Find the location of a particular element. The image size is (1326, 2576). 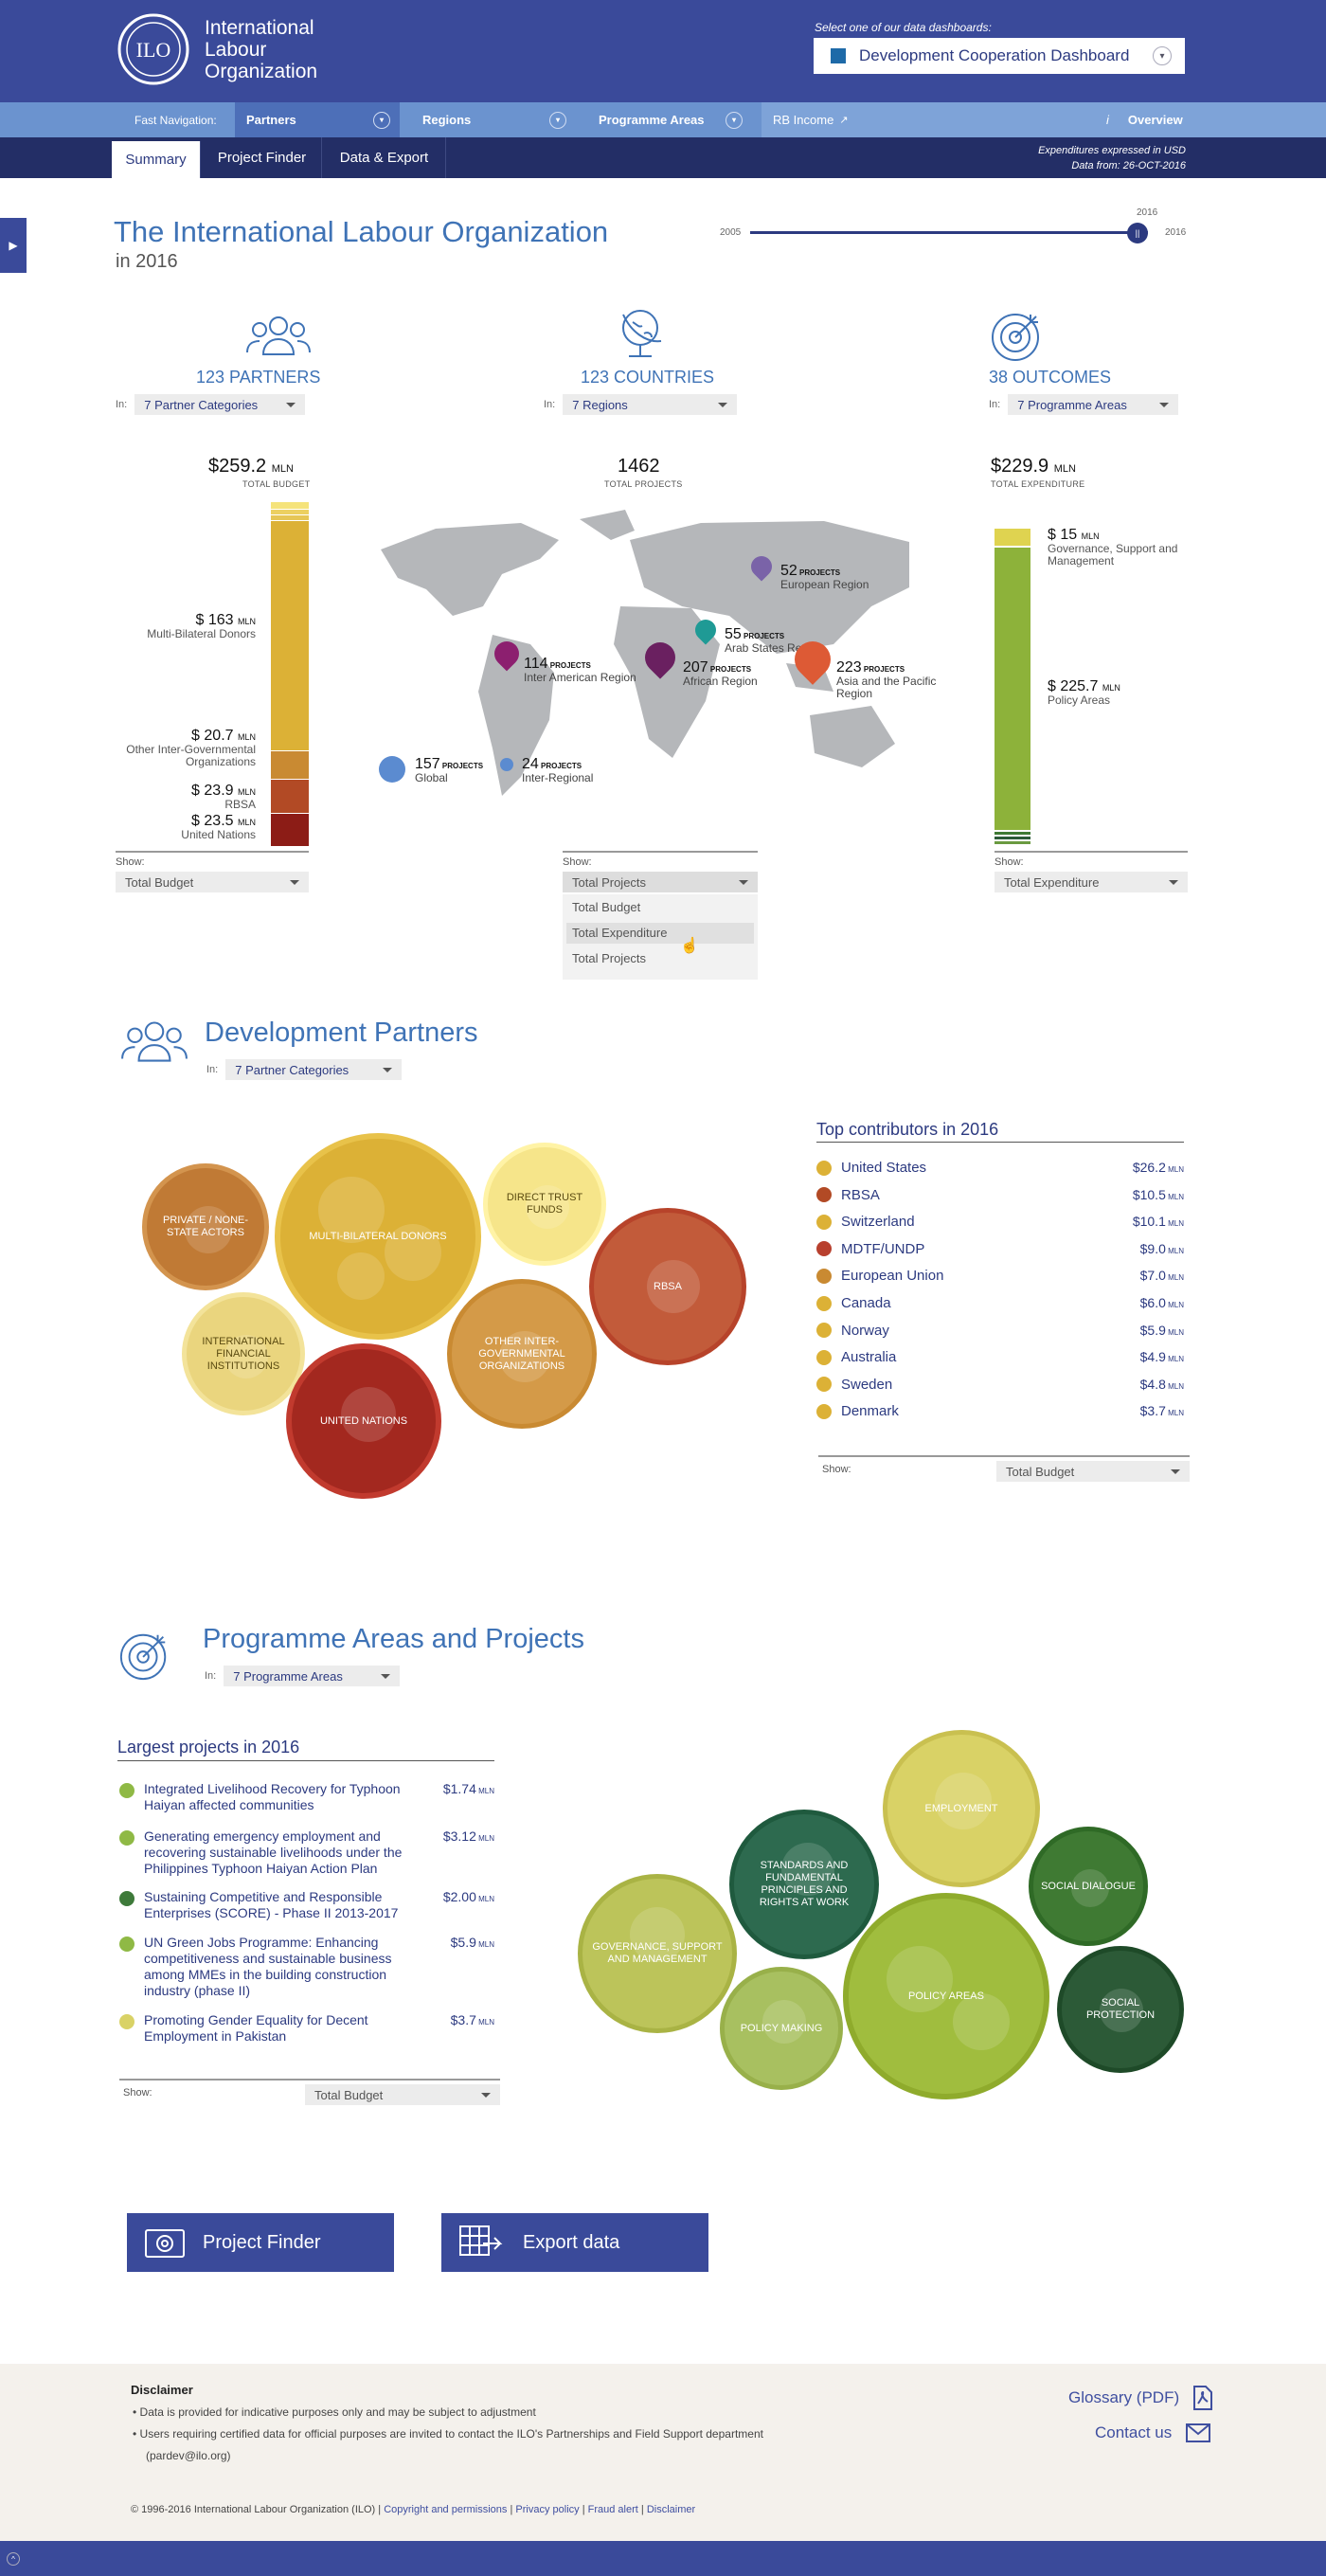

copyright-link: Copyright and permissions is located at coordinates (446, 2509).